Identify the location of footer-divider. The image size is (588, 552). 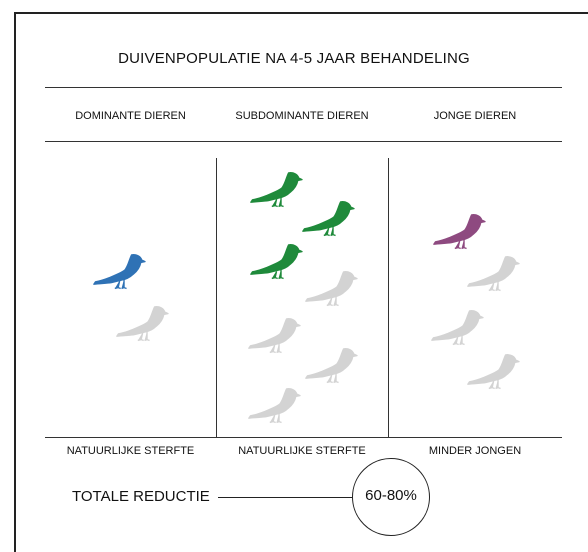
(303, 437).